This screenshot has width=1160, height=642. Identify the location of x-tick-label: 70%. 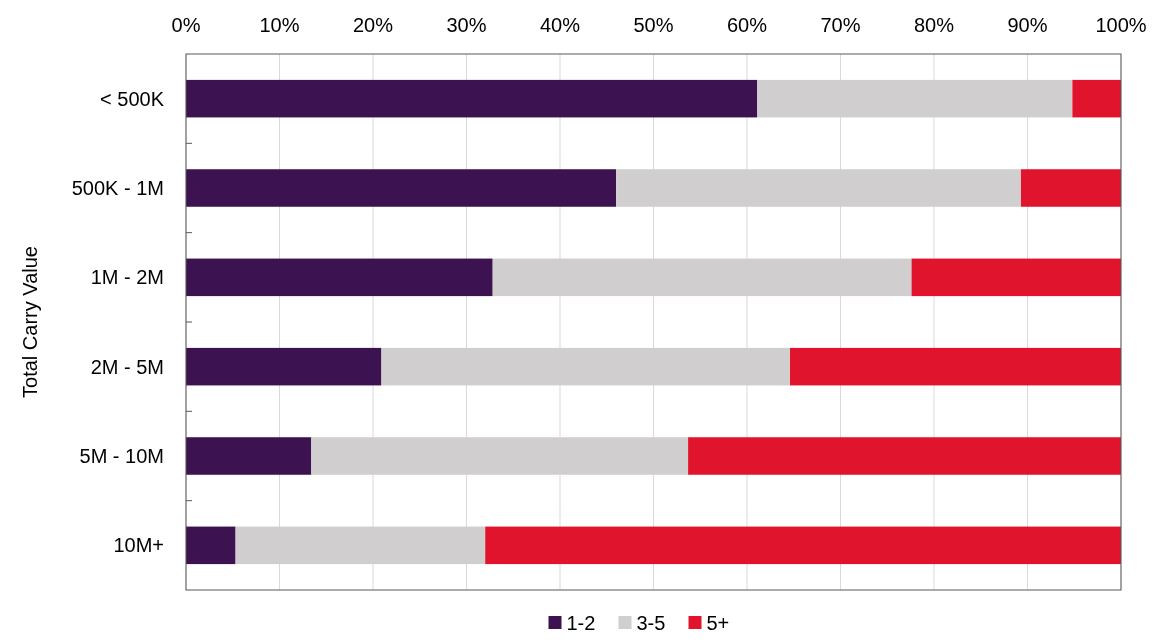
(840, 25).